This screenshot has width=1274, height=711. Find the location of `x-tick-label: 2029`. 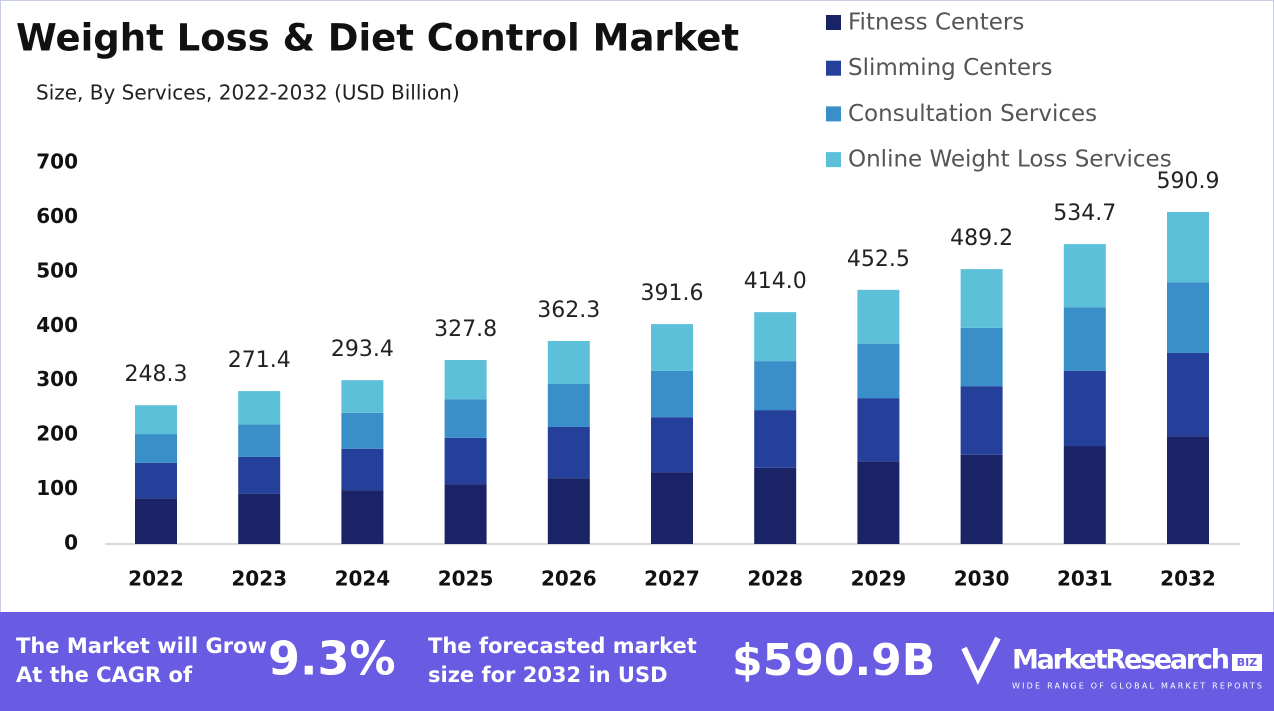

x-tick-label: 2029 is located at coordinates (879, 579).